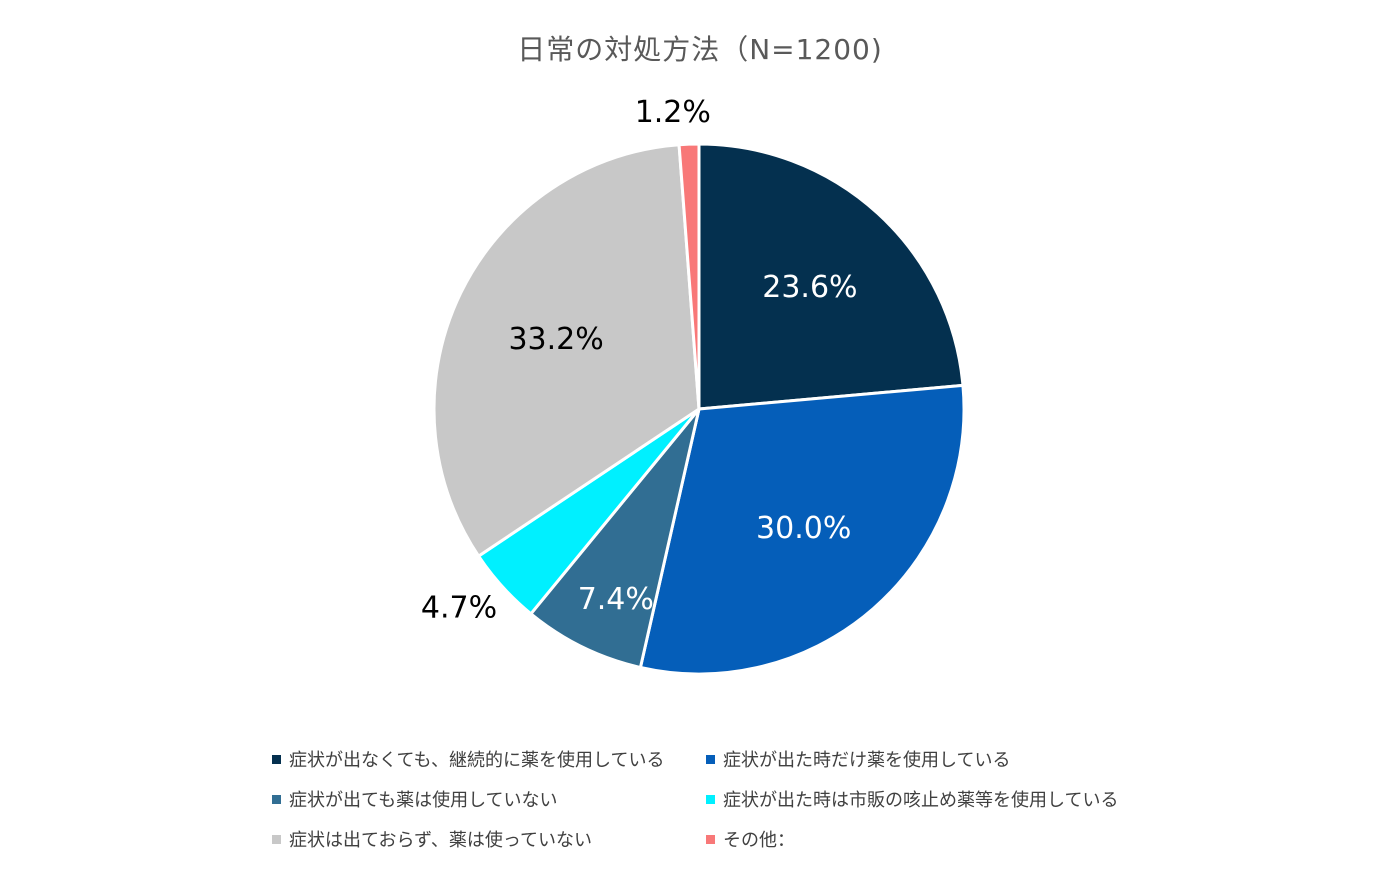 The height and width of the screenshot is (876, 1400). I want to click on legend-label: 症状が出た時だけ薬を使用している, so click(867, 760).